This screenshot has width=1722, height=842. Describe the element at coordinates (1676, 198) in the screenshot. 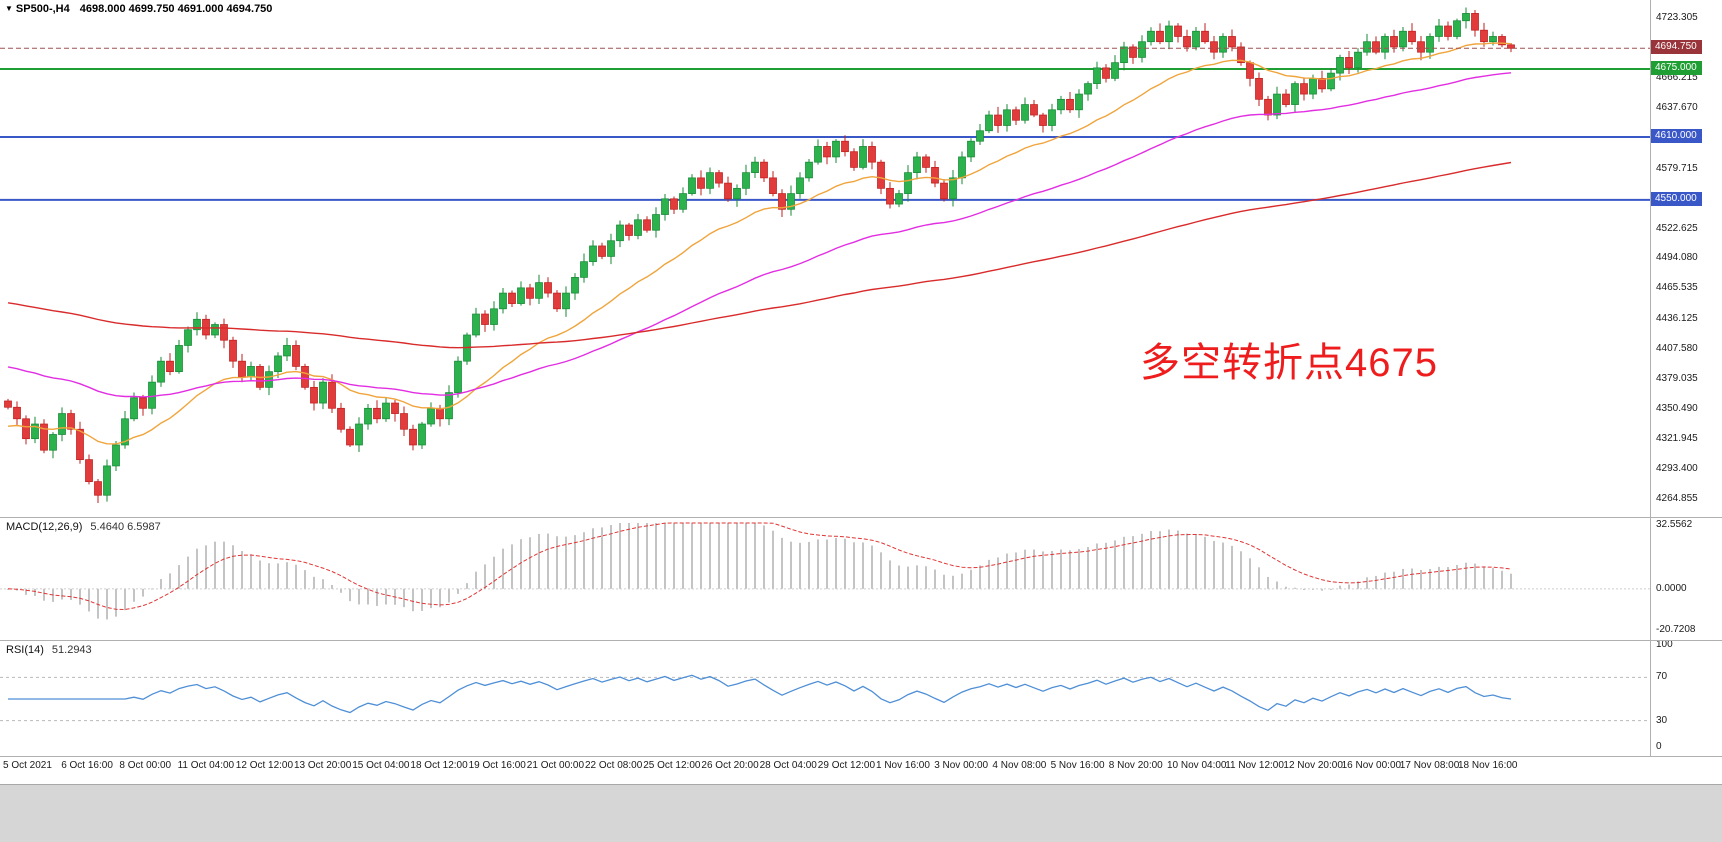

I see `price-level-badge: 4550.000` at that location.